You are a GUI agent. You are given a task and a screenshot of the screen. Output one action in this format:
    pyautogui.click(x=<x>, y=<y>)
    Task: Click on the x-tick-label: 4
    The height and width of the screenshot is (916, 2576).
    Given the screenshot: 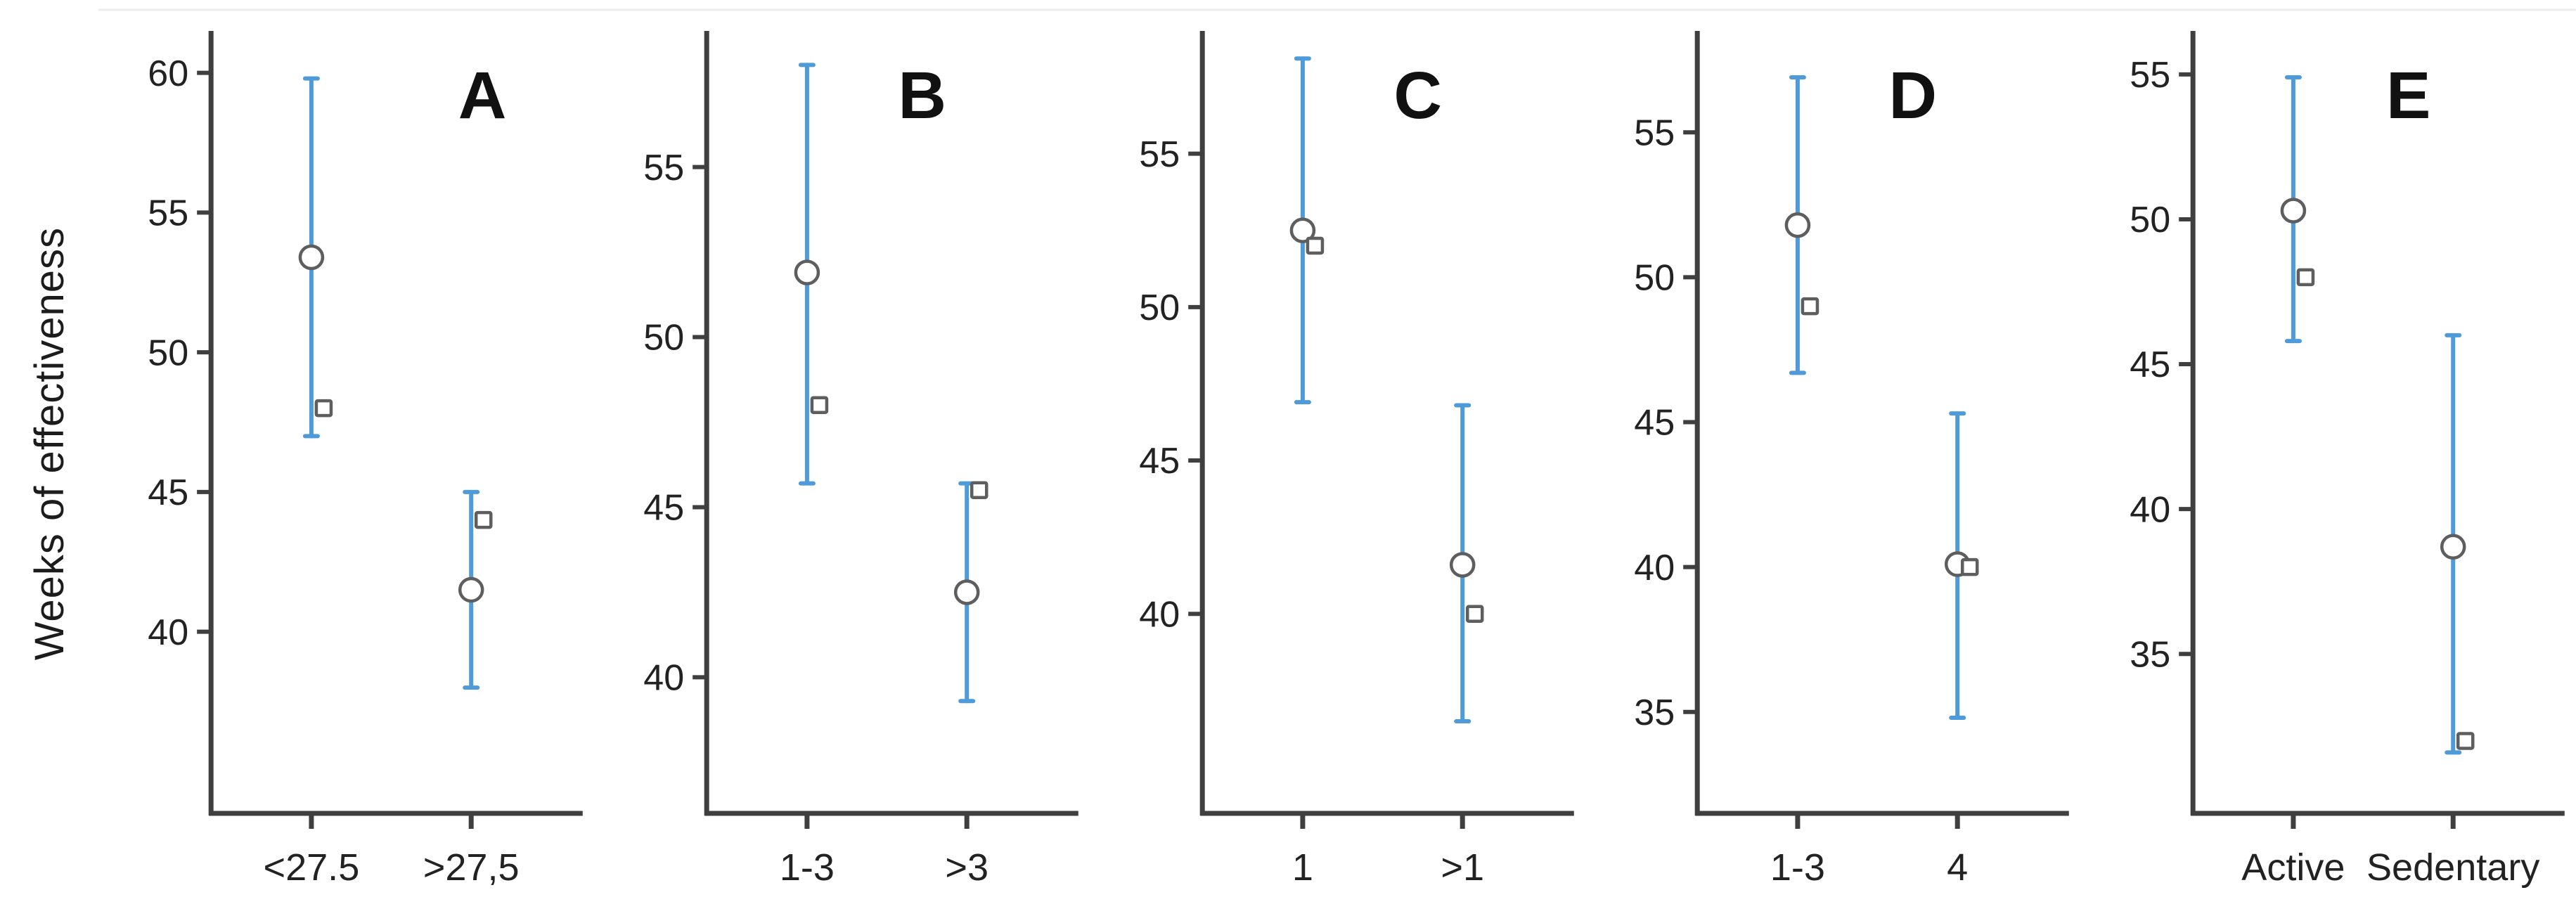 What is the action you would take?
    pyautogui.click(x=1958, y=867)
    